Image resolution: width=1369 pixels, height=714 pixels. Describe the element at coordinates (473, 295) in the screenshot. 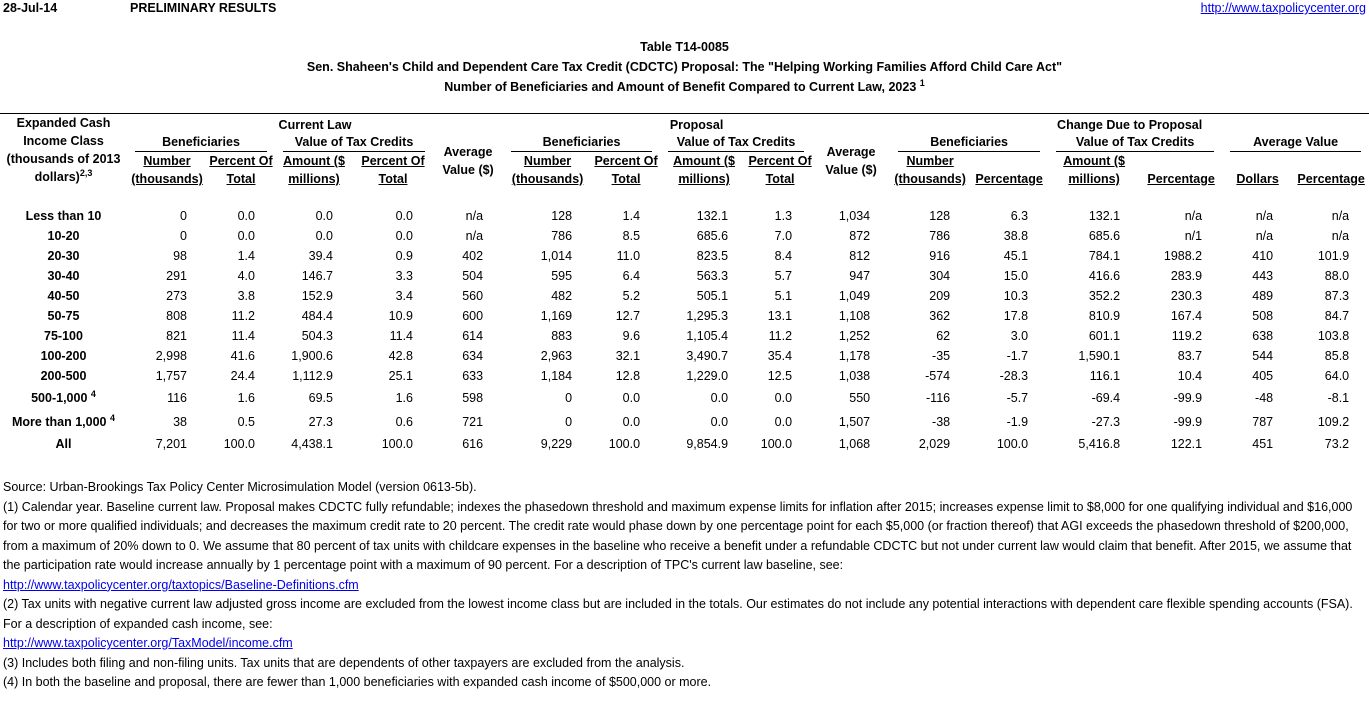

I see `cell-value: 560` at that location.